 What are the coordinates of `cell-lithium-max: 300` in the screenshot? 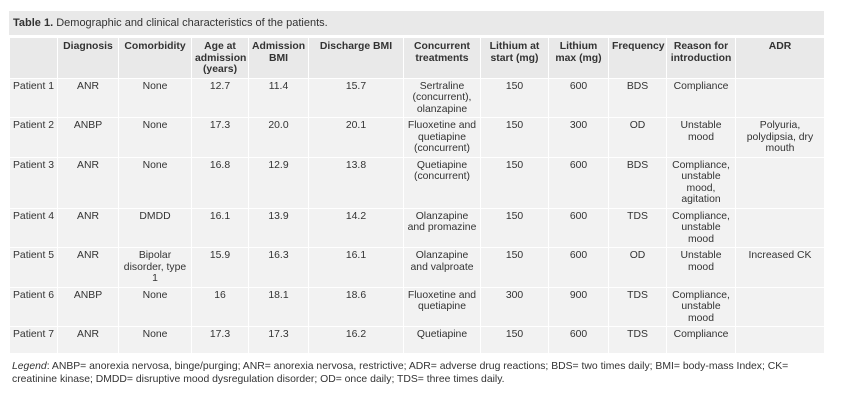 It's located at (578, 137).